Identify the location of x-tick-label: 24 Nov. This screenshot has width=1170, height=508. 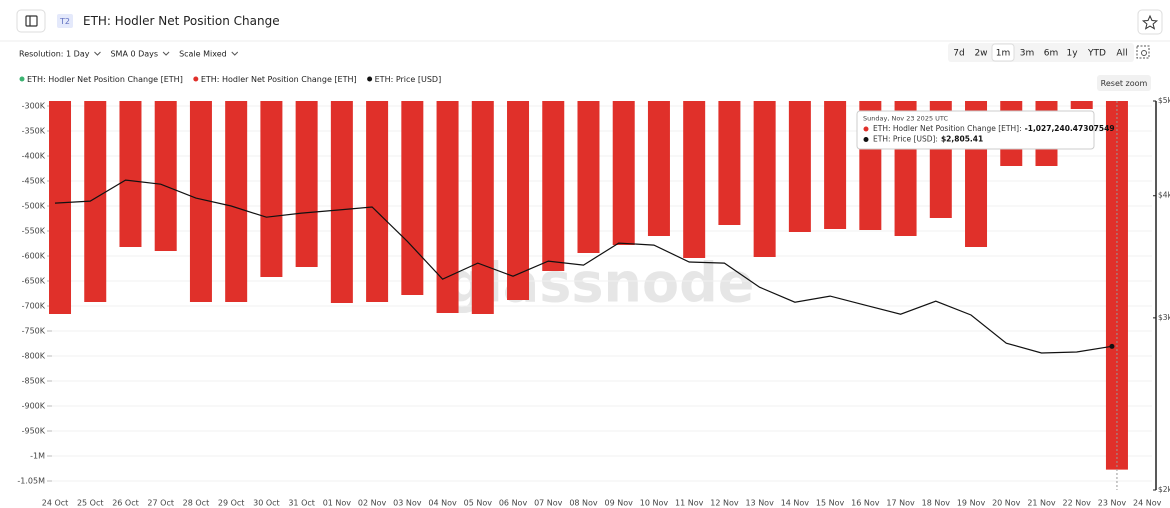
(1147, 503).